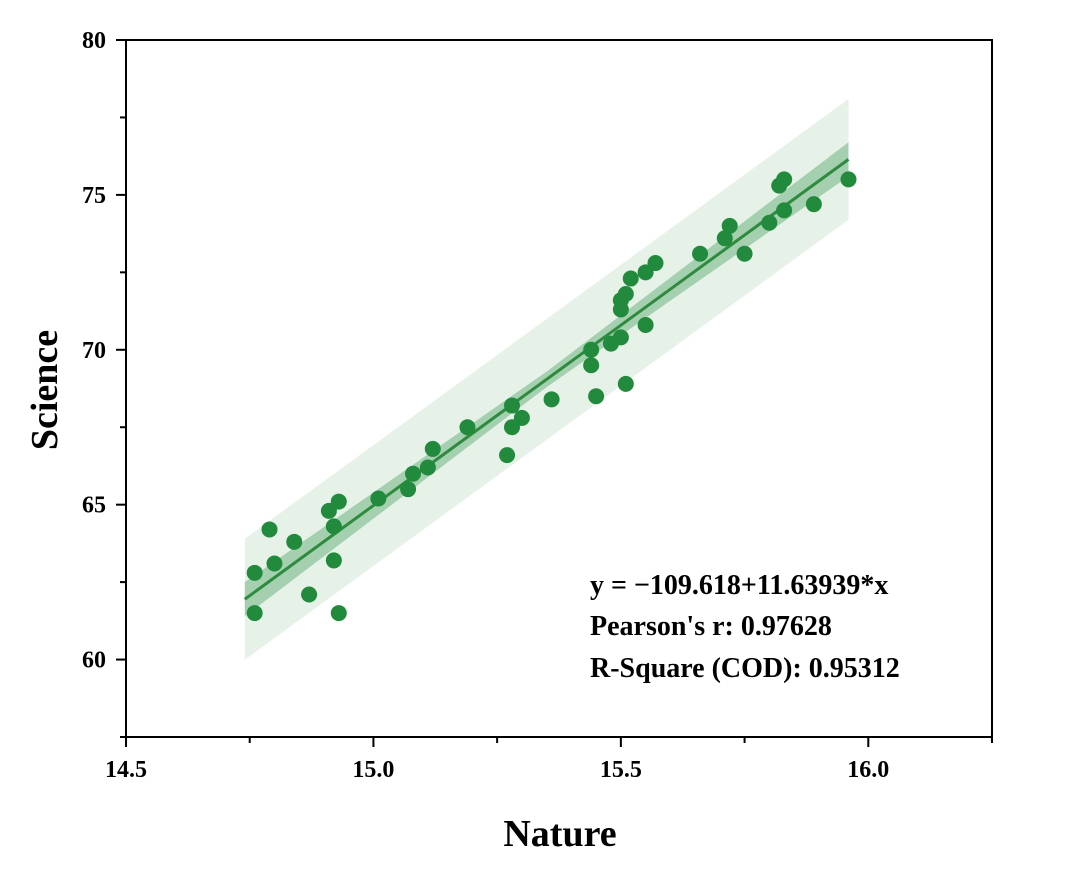 This screenshot has width=1081, height=876. I want to click on x-axis-title: Nature, so click(559, 834).